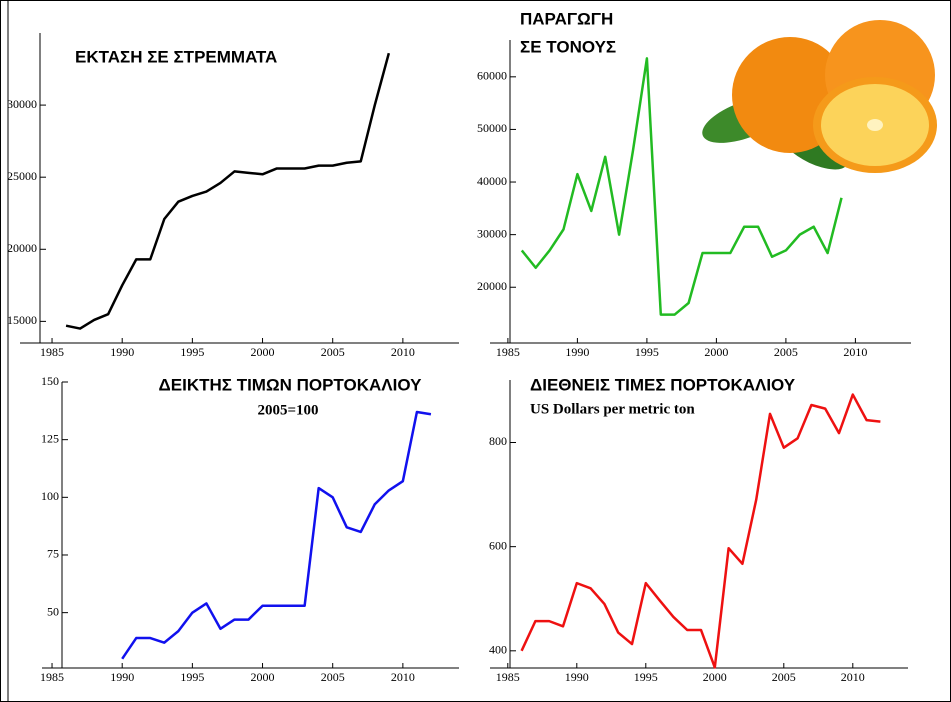 This screenshot has width=951, height=702. What do you see at coordinates (663, 384) in the screenshot?
I see `chart-title: ΔΙΕΘΝΕΙΣ ΤΙΜΕΣ ΠΟΡΤΟΚΑΛΙΟΥ` at bounding box center [663, 384].